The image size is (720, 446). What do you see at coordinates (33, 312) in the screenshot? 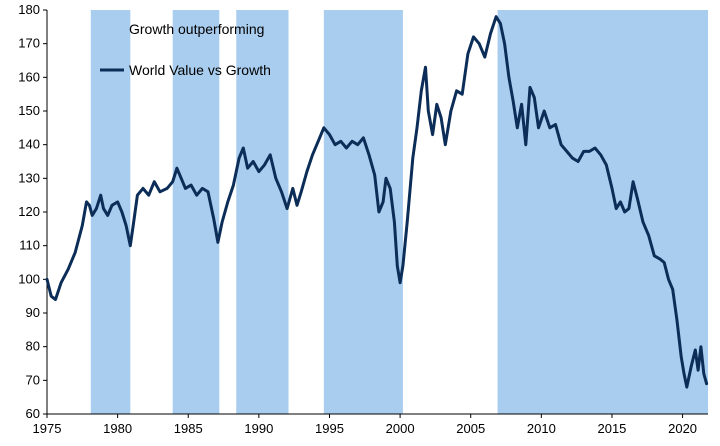
I see `y-tick-label: 90` at bounding box center [33, 312].